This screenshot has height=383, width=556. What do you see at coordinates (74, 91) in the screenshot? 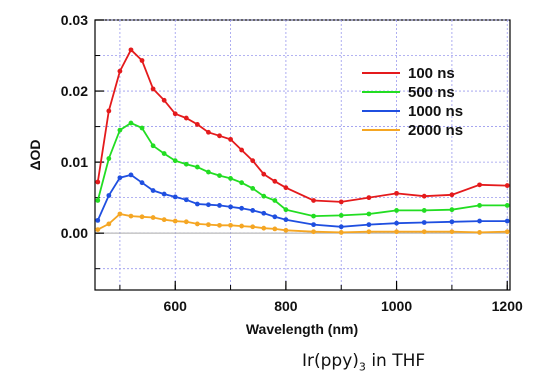
I see `y-tick-label: 0.02` at bounding box center [74, 91].